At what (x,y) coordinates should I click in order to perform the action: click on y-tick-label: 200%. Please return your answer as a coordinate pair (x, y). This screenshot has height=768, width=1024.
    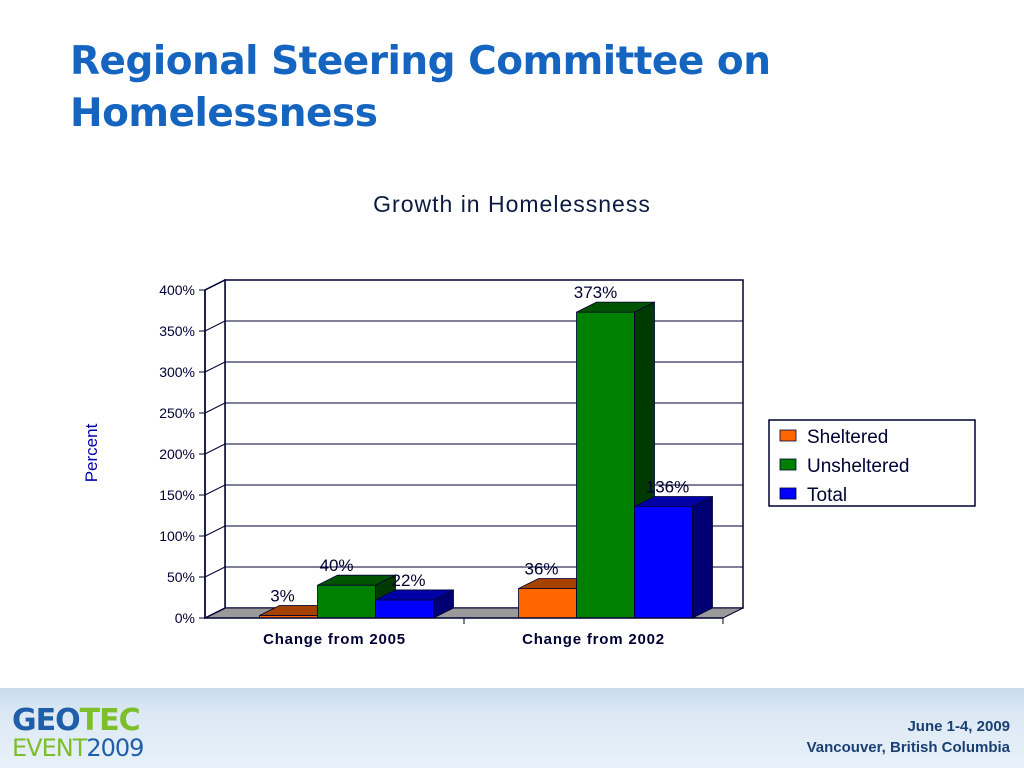
    Looking at the image, I should click on (177, 454).